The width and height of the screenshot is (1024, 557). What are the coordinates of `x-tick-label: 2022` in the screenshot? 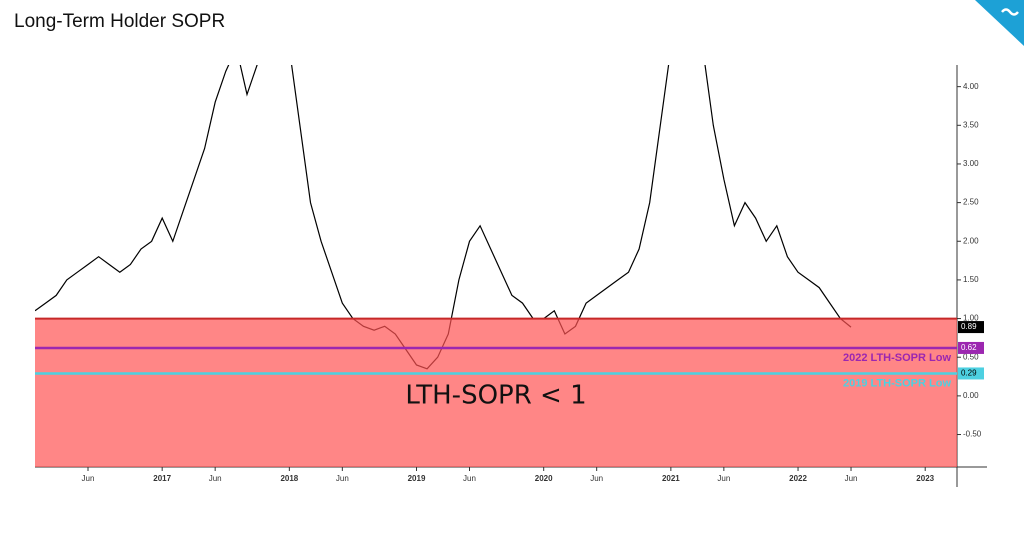 It's located at (798, 478).